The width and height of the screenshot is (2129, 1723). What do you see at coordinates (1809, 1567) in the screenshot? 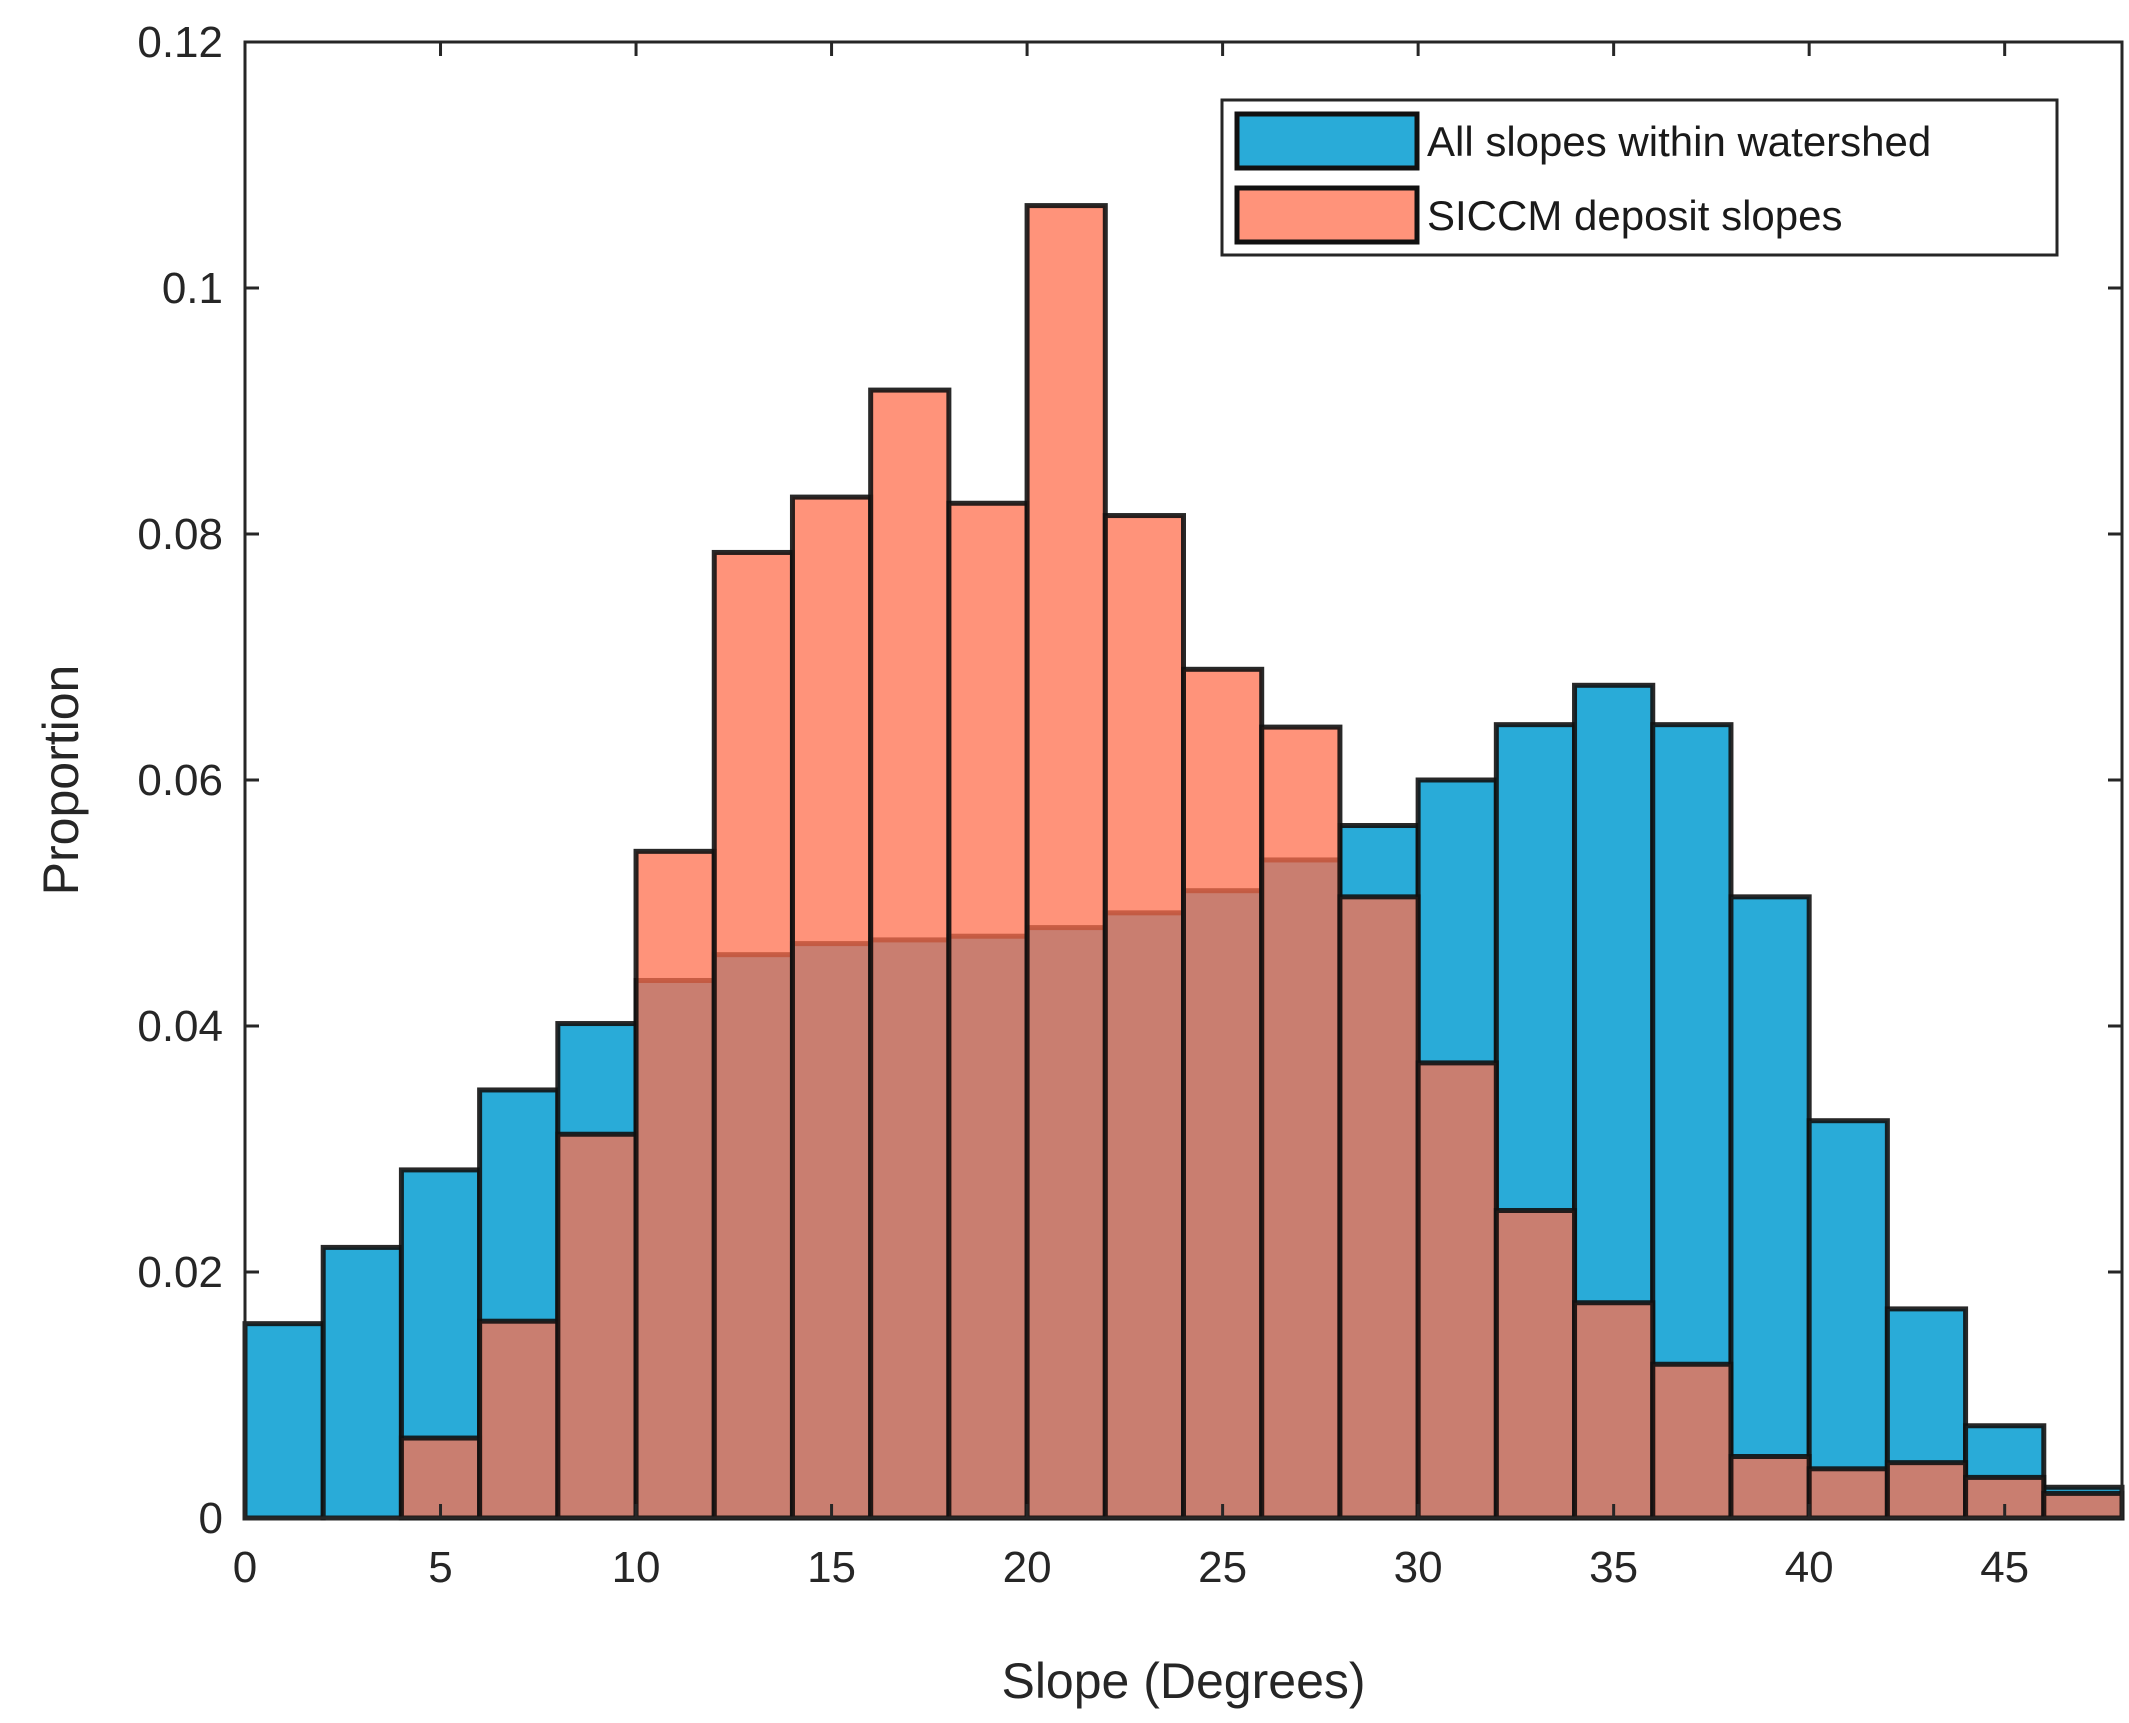
I see `x-tick-label: 40` at bounding box center [1809, 1567].